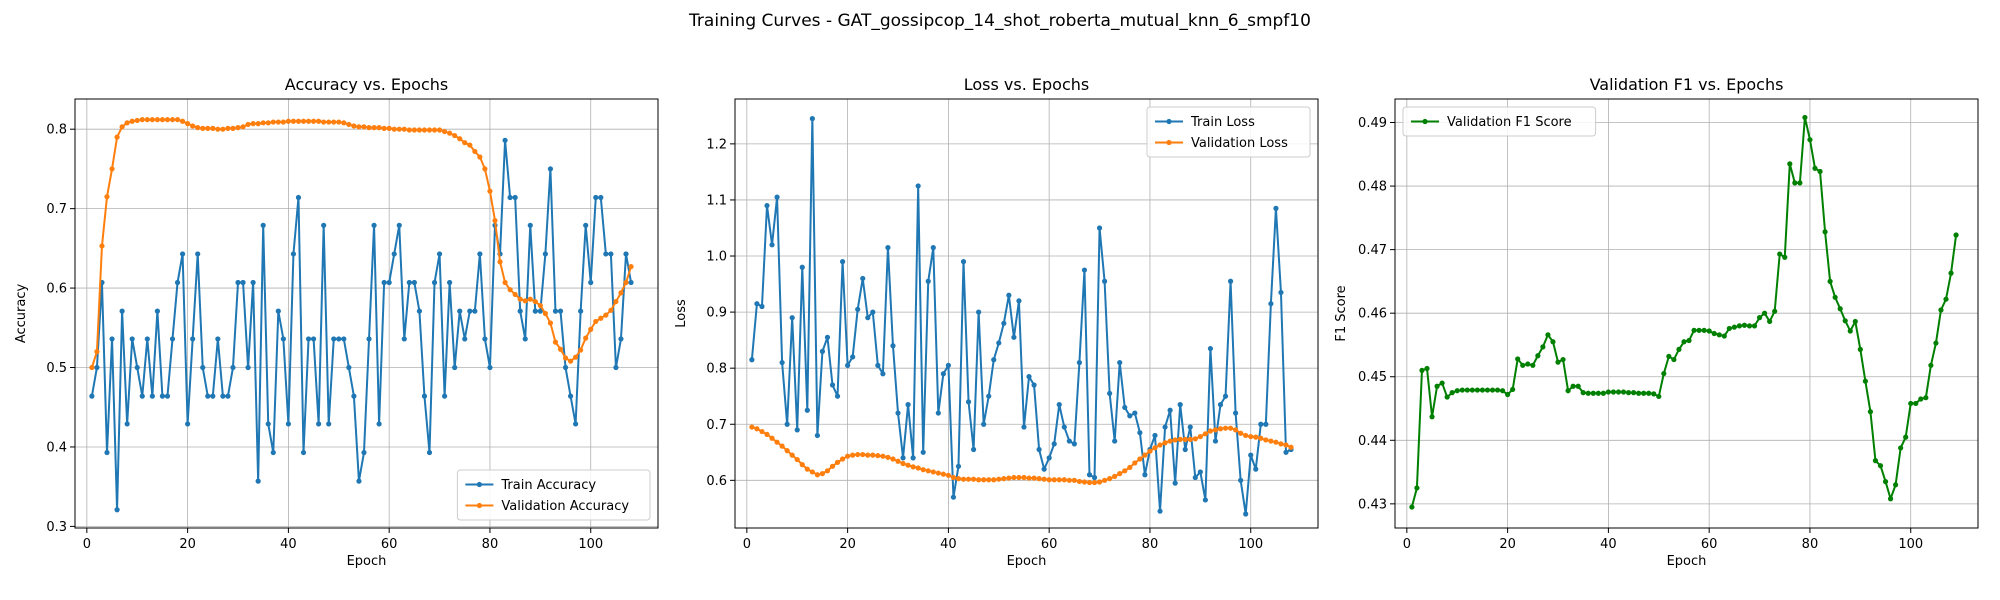 This screenshot has width=2000, height=600. Describe the element at coordinates (1372, 504) in the screenshot. I see `y-tick-label: 0.43` at that location.